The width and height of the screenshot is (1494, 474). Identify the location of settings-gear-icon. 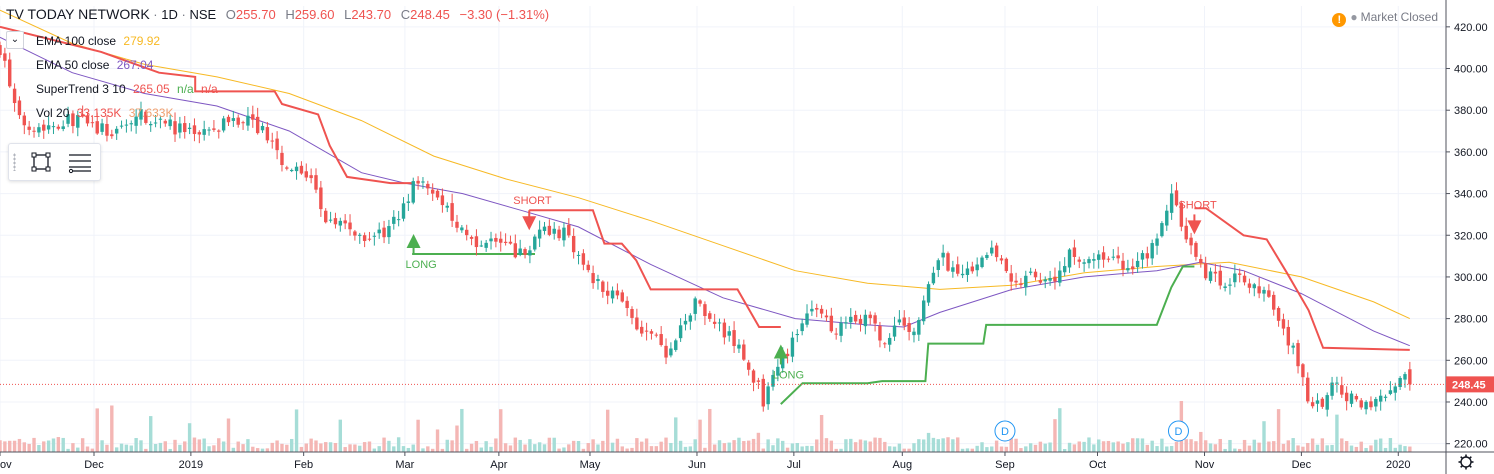
(1466, 462).